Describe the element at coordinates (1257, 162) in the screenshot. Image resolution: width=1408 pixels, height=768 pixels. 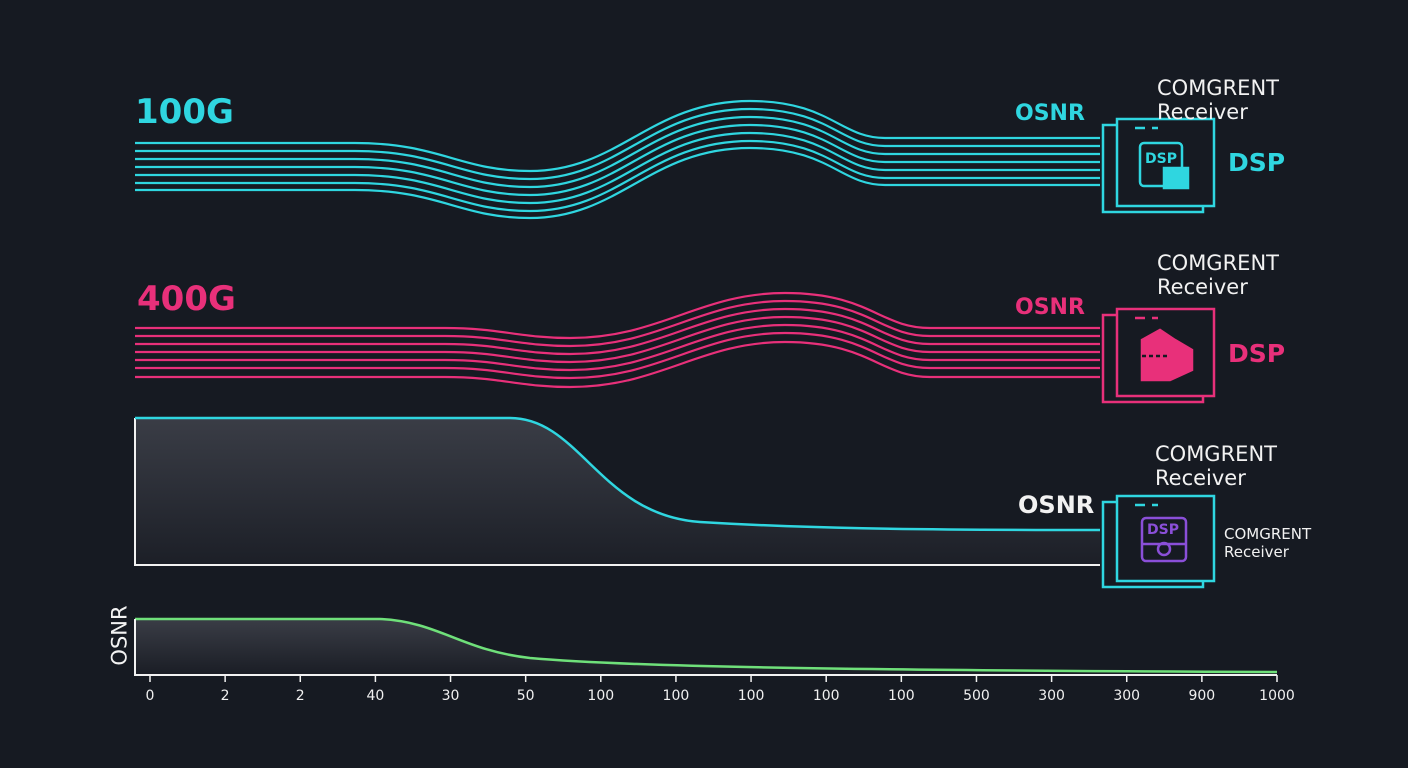
I see `dsp-label-100g: DSP` at that location.